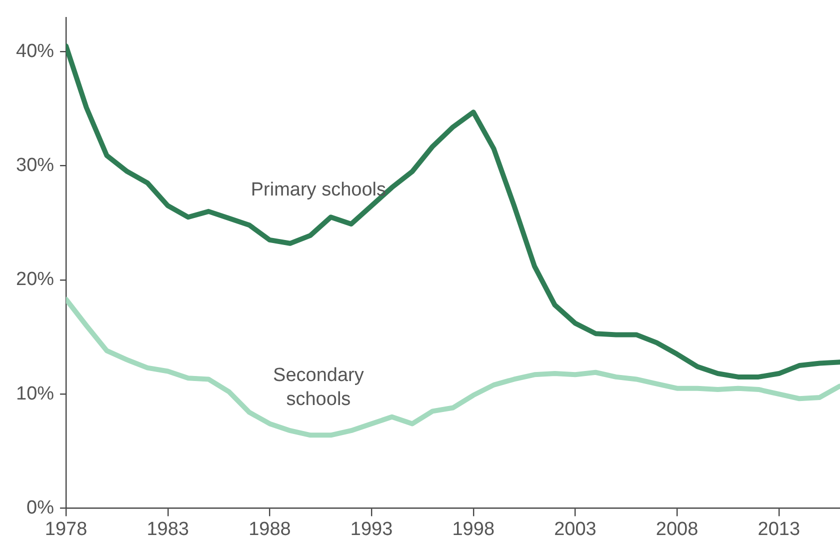  What do you see at coordinates (779, 529) in the screenshot?
I see `x-tick-label: 2013` at bounding box center [779, 529].